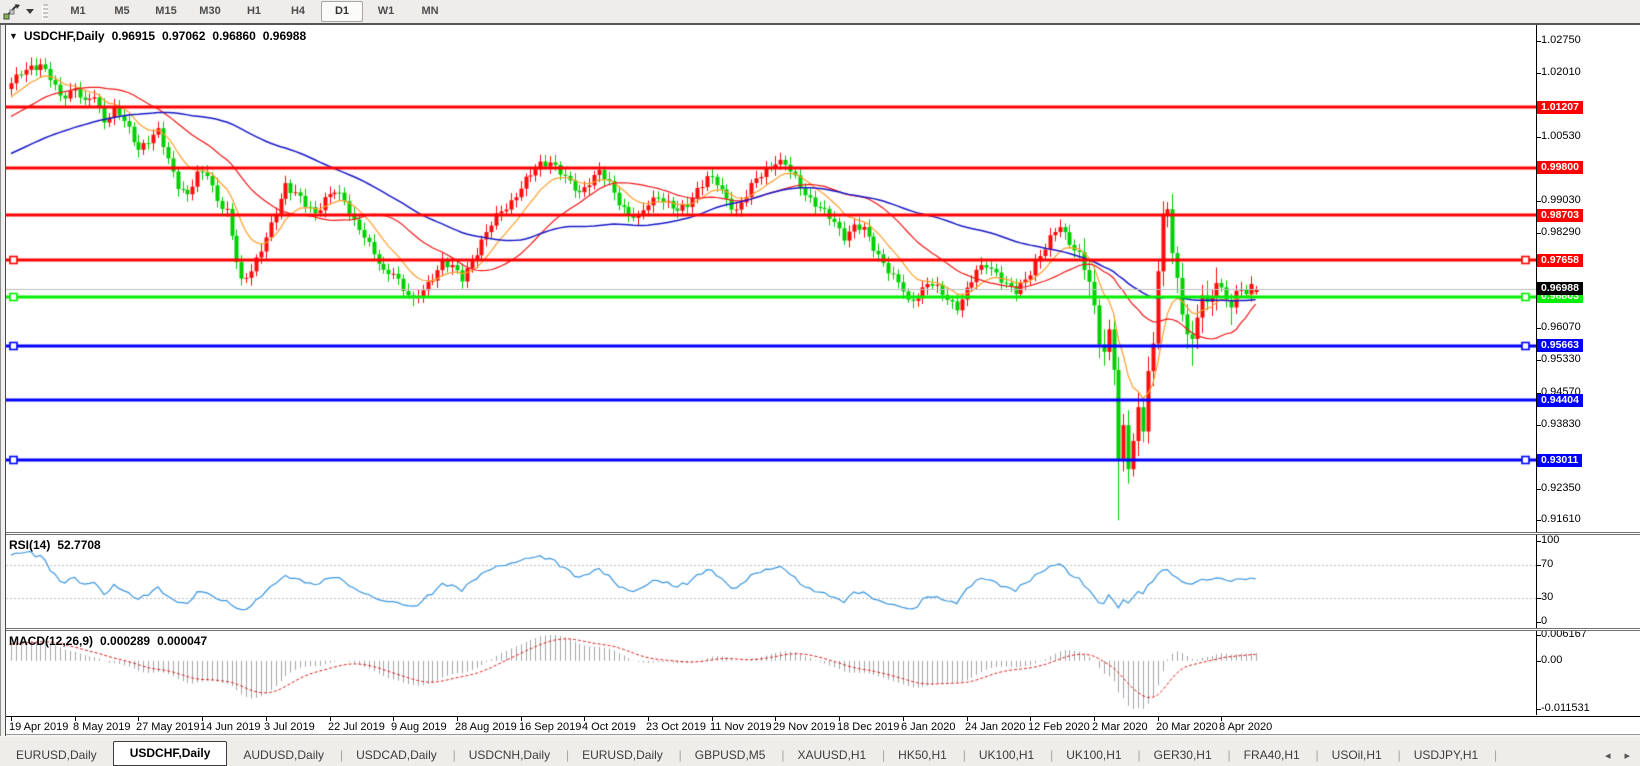  I want to click on line-price-badge: 0.95663, so click(1560, 345).